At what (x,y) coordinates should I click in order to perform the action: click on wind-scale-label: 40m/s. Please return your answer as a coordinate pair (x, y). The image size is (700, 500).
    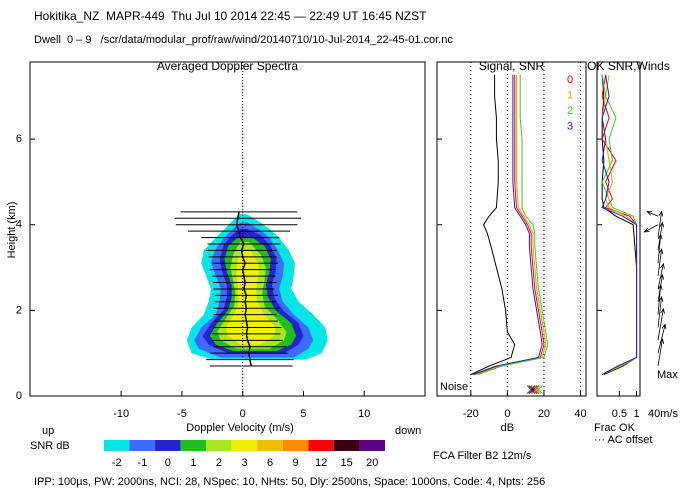
    Looking at the image, I should click on (663, 414).